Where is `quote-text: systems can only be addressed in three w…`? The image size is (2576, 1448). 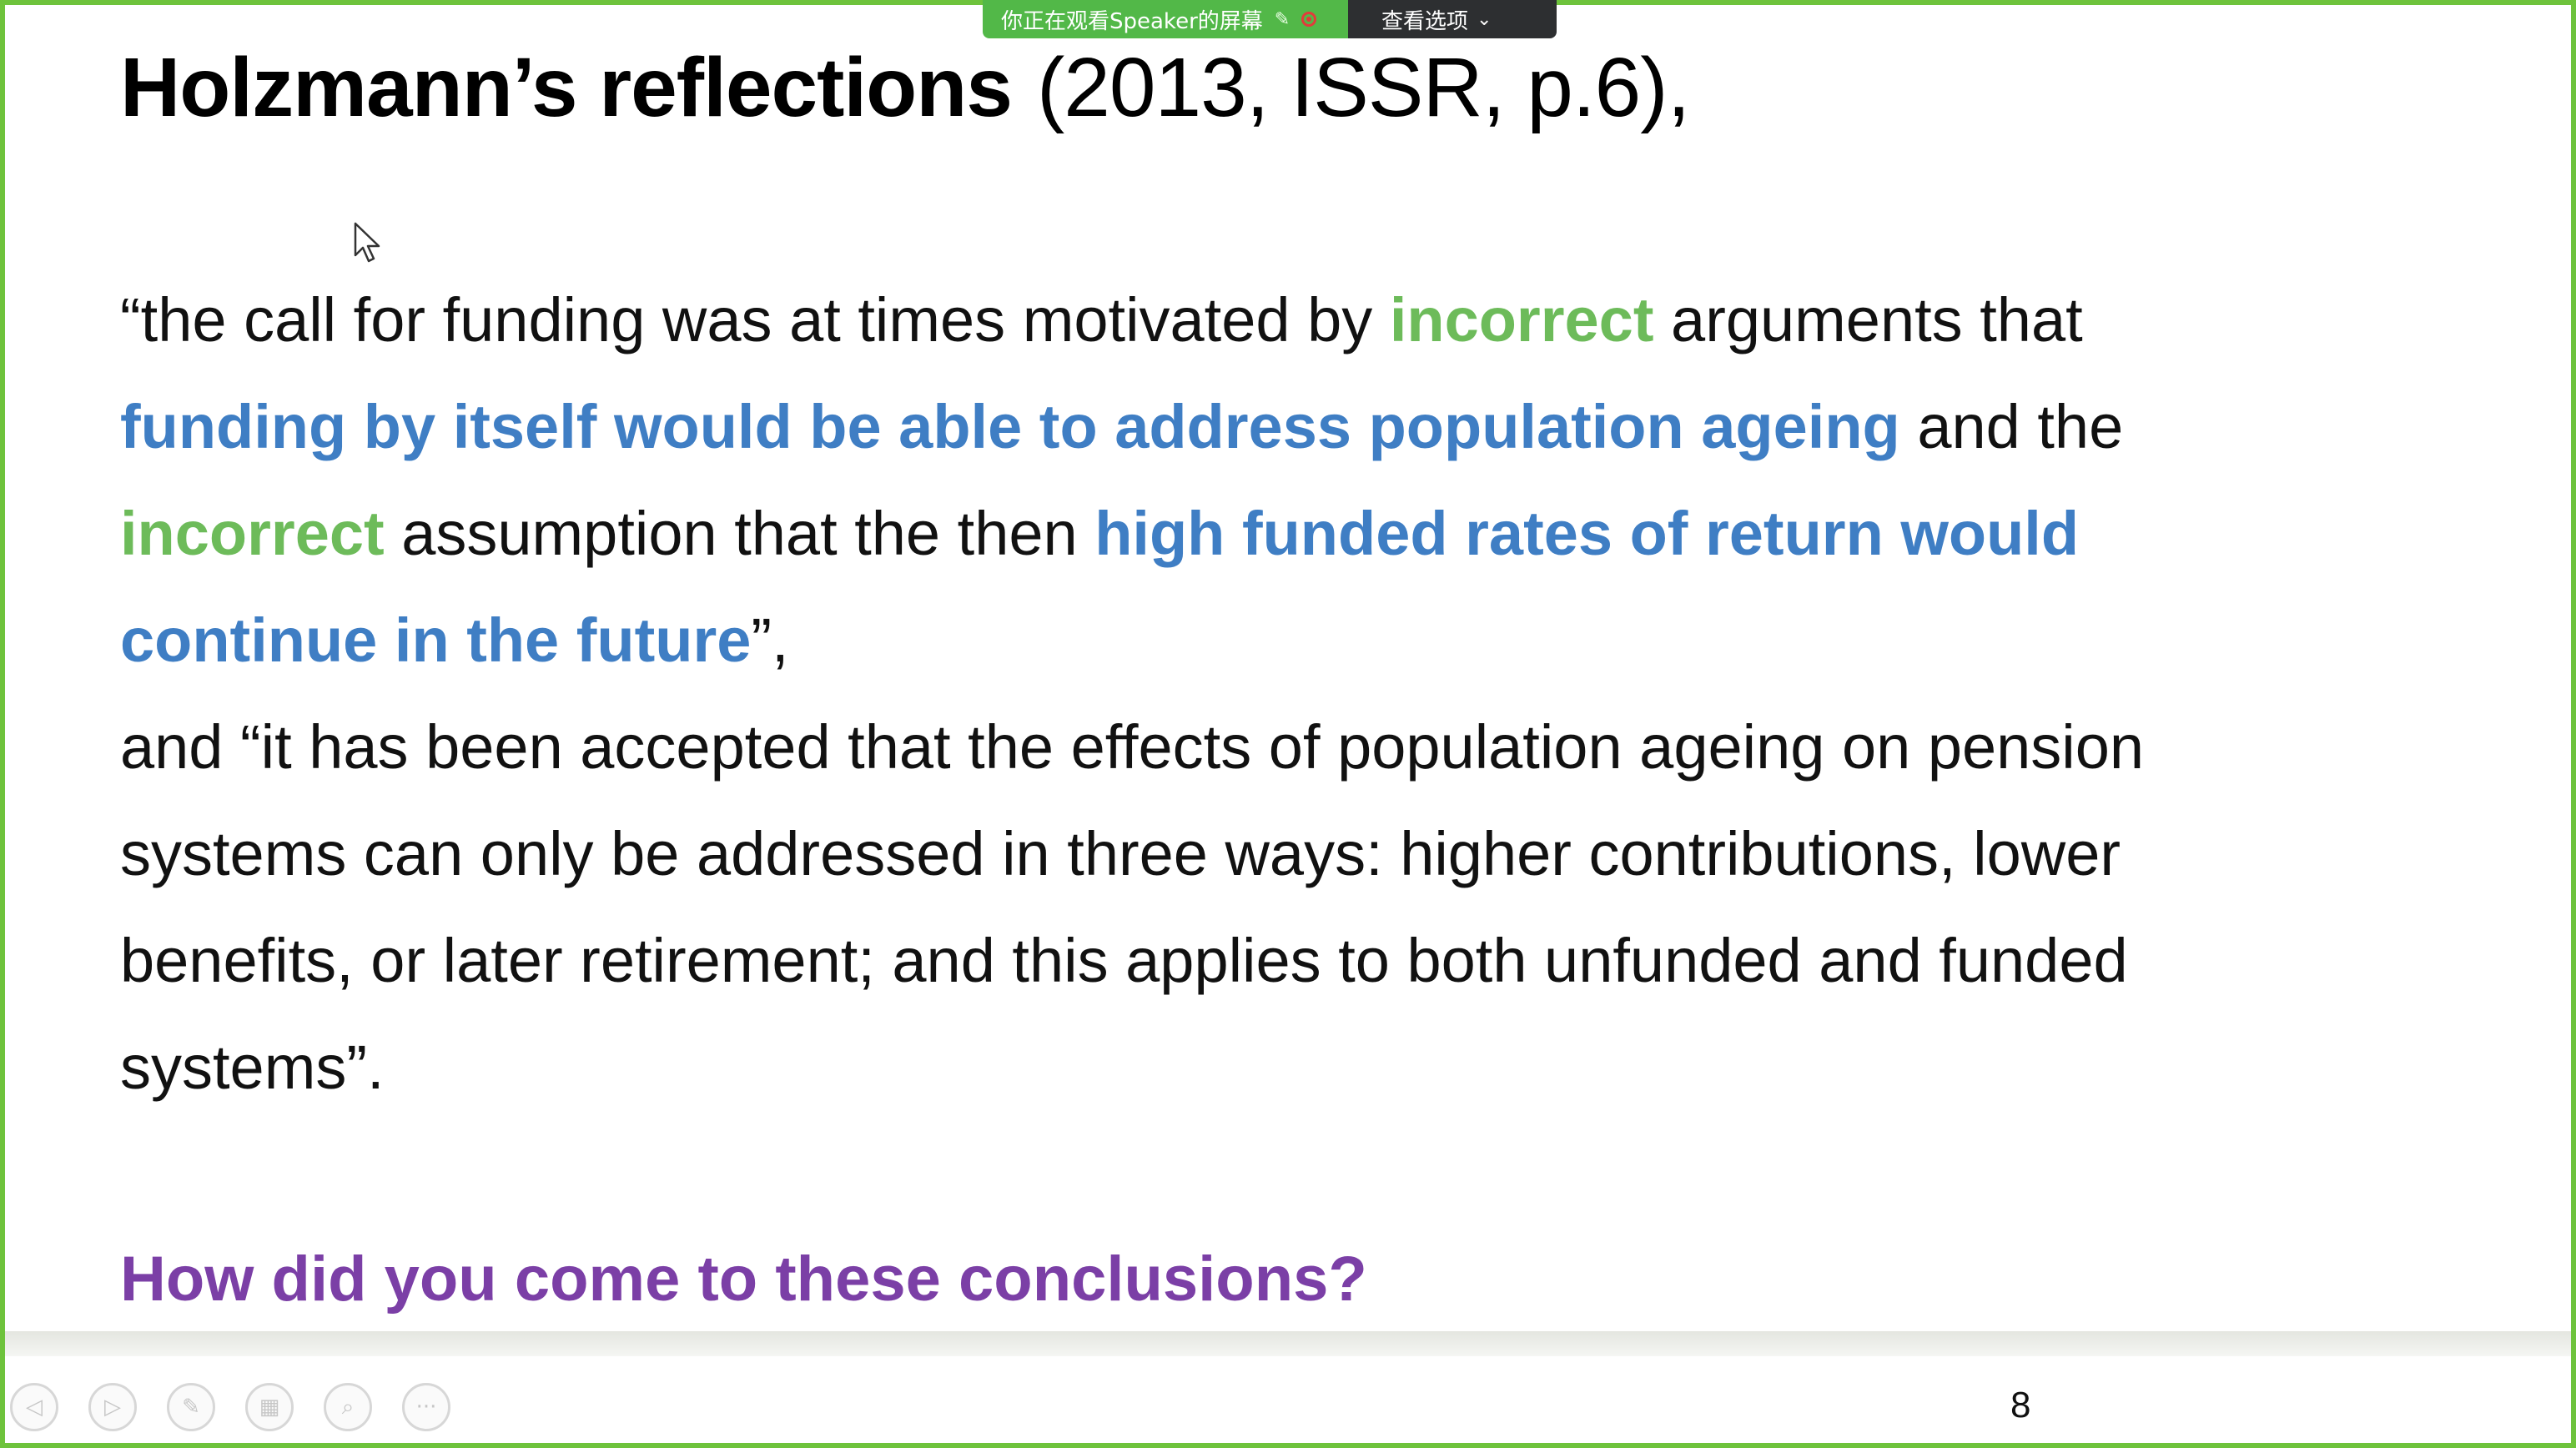
quote-text: systems can only be addressed in three w… is located at coordinates (1120, 853).